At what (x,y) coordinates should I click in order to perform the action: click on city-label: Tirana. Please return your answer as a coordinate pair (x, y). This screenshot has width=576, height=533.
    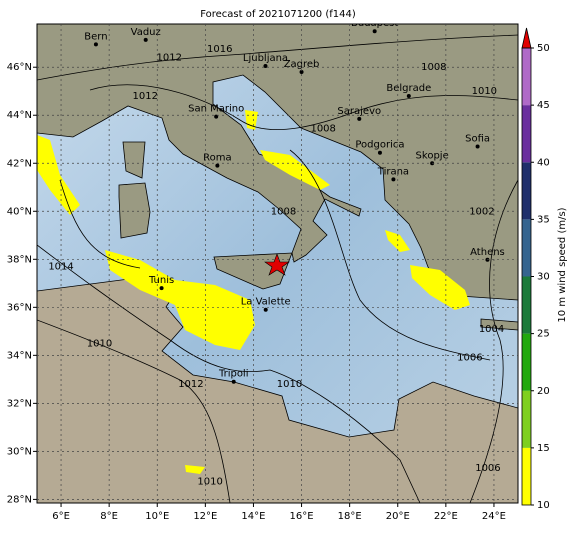
    Looking at the image, I should click on (393, 171).